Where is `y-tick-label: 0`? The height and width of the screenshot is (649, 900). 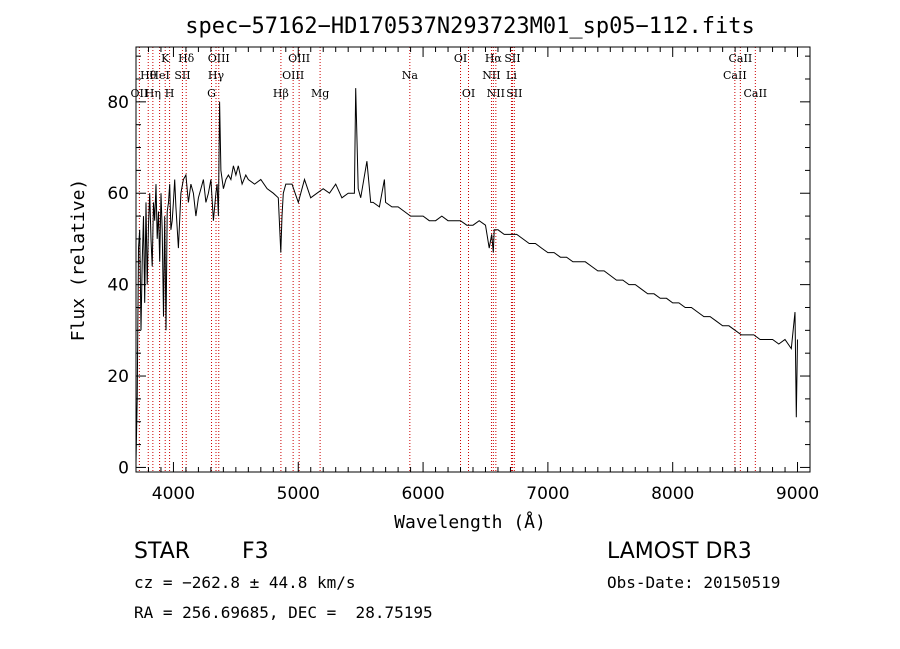
y-tick-label: 0 is located at coordinates (123, 468).